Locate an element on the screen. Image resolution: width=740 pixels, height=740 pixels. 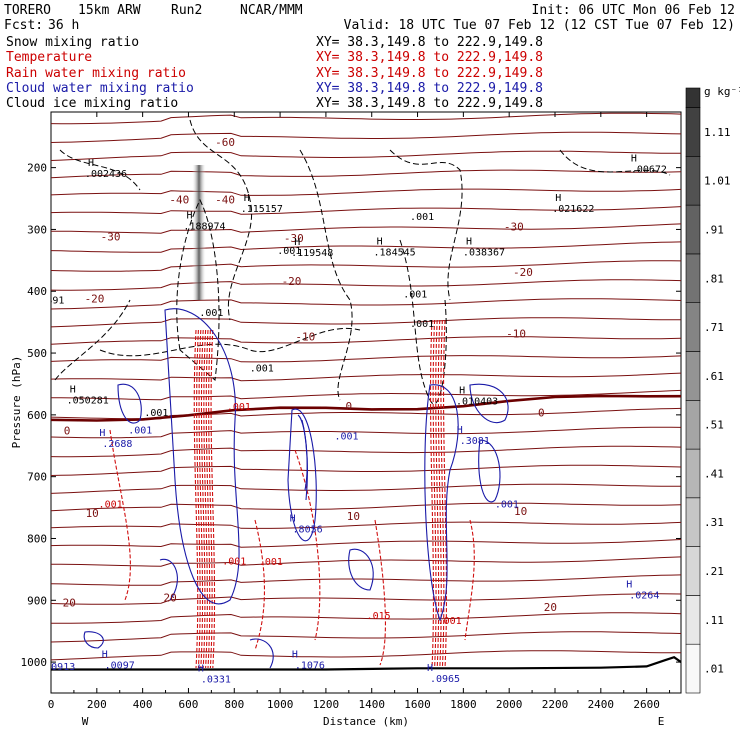
x-tick-label: 1200 is located at coordinates (326, 704).